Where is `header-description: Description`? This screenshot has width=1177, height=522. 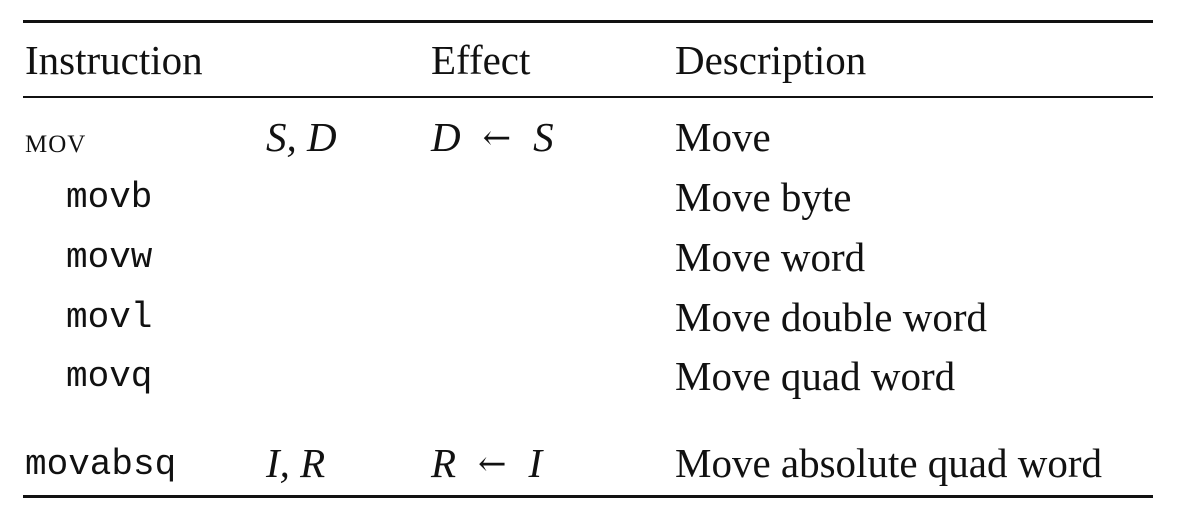 header-description: Description is located at coordinates (771, 60).